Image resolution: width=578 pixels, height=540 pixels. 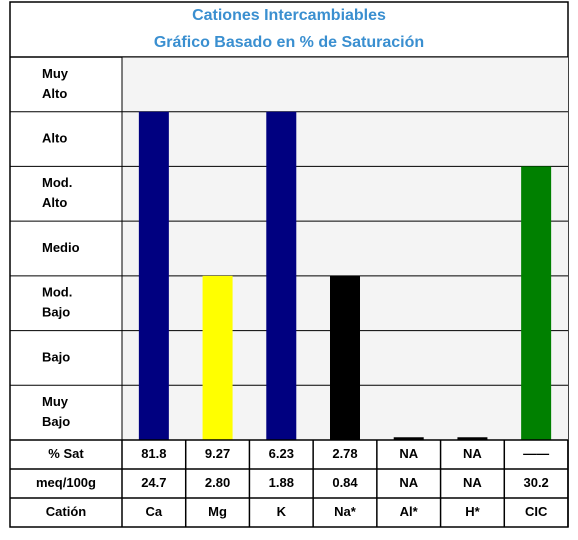 What do you see at coordinates (66, 453) in the screenshot?
I see `row-label: % Sat` at bounding box center [66, 453].